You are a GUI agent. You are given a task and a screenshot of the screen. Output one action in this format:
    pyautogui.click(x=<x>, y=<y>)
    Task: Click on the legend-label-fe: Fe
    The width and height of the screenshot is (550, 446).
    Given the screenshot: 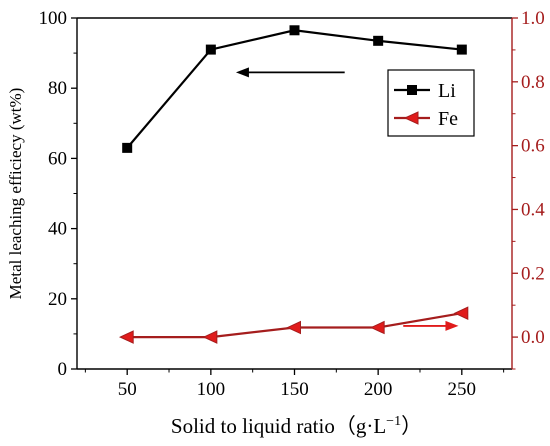 What is the action you would take?
    pyautogui.click(x=448, y=119)
    